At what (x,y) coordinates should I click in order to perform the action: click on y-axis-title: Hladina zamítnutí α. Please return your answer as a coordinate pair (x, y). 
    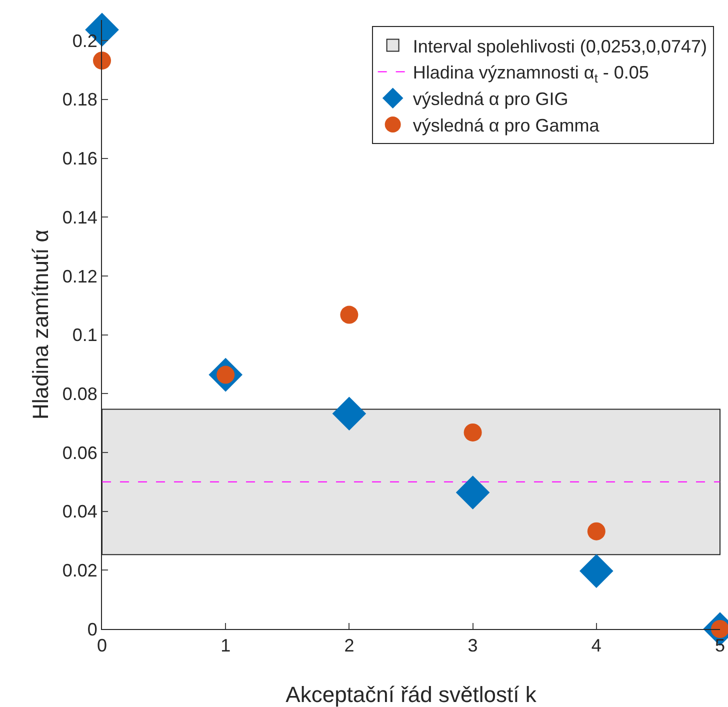
    Looking at the image, I should click on (40, 324).